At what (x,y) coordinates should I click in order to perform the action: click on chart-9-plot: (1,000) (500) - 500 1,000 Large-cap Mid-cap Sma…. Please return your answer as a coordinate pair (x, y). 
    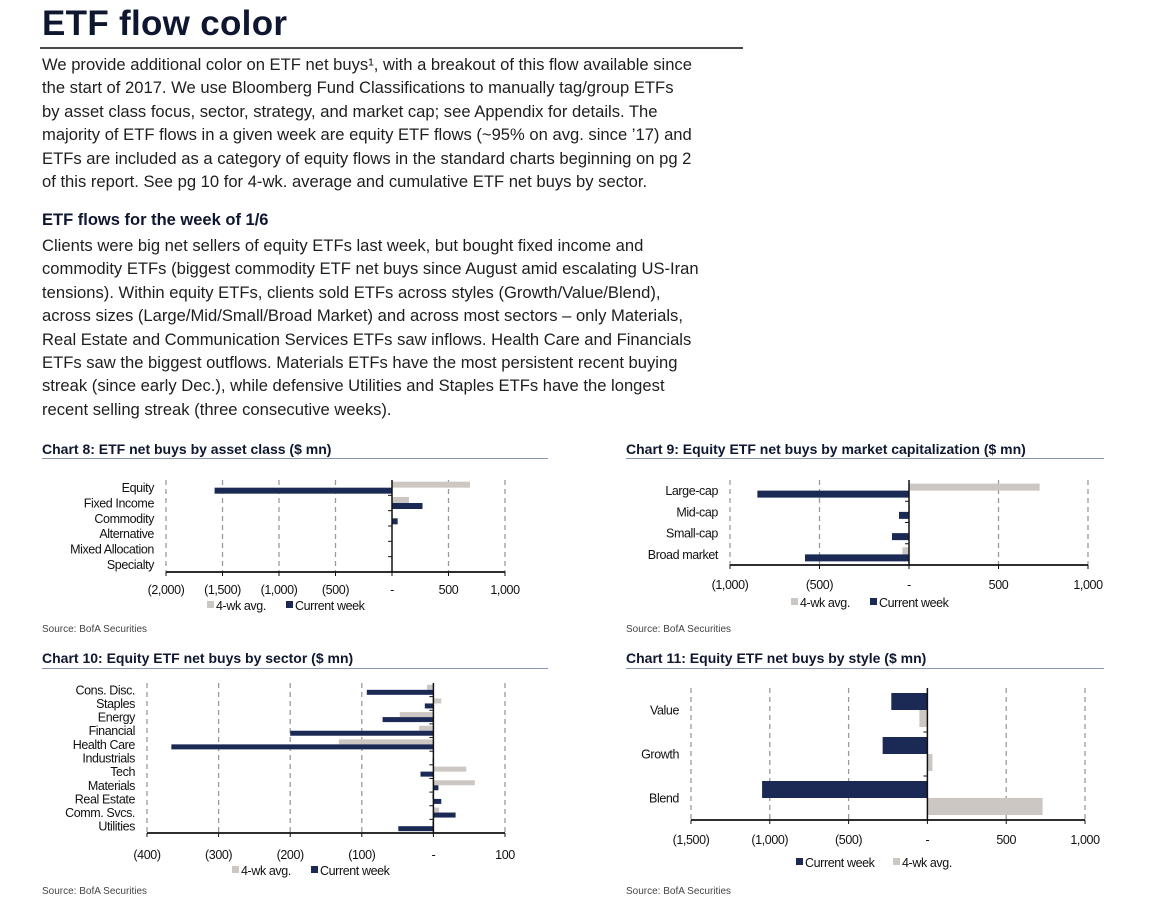
    Looking at the image, I should click on (875, 545).